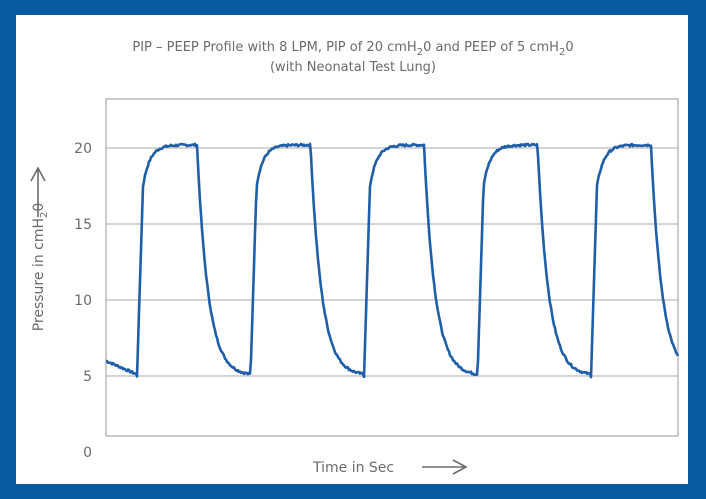 Image resolution: width=706 pixels, height=499 pixels. What do you see at coordinates (353, 67) in the screenshot?
I see `chart-title-line2: (with Neonatal Test Lung)` at bounding box center [353, 67].